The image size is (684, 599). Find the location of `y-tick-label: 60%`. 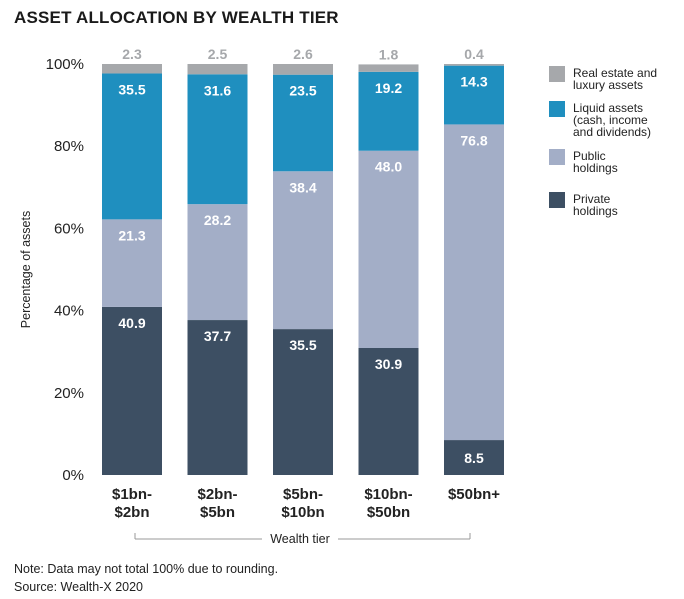

y-tick-label: 60% is located at coordinates (69, 228).